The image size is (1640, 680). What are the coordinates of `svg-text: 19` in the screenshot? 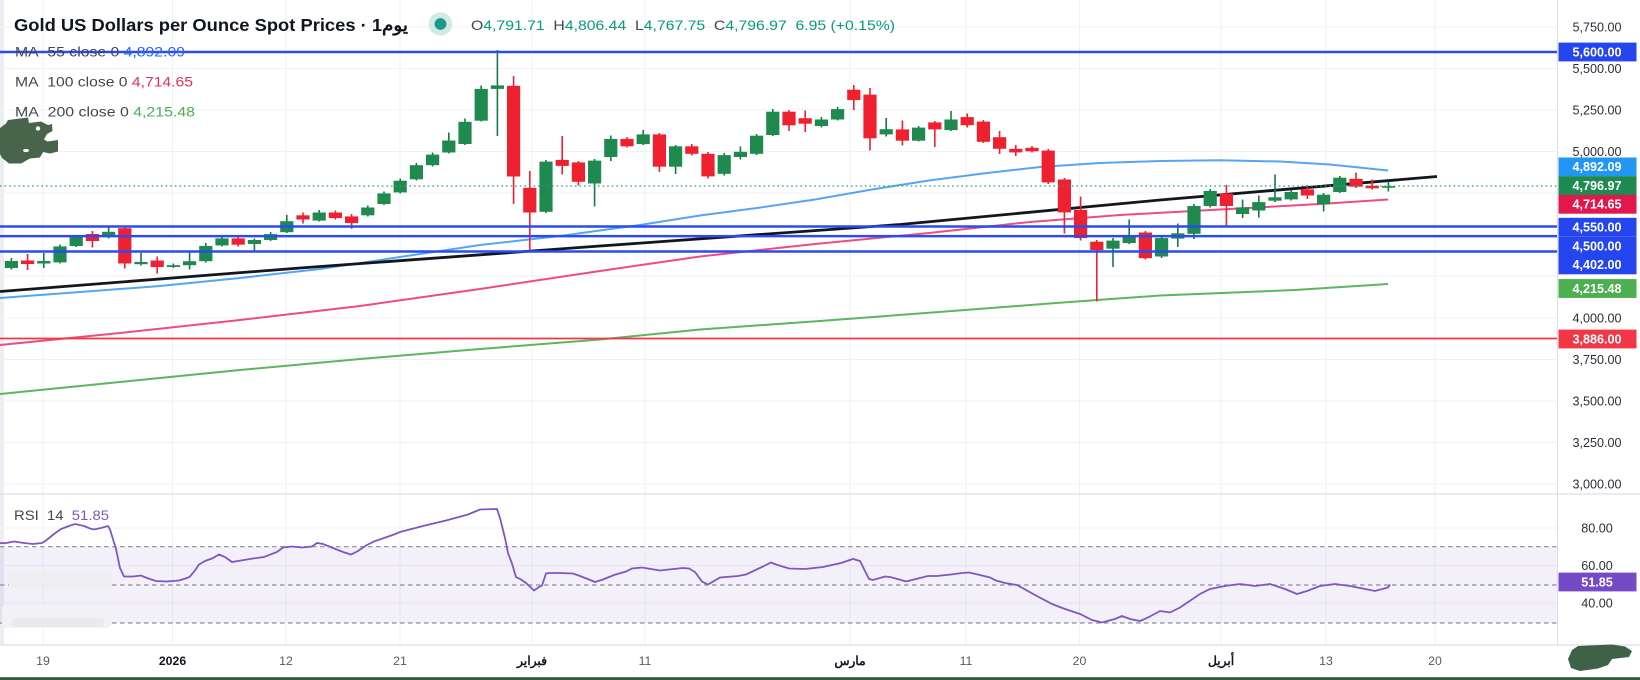 It's located at (43, 661).